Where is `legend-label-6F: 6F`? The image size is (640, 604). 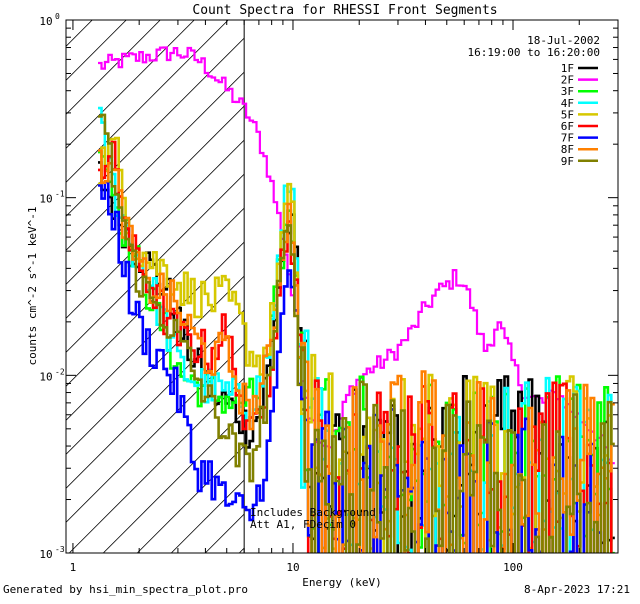 legend-label-6F: 6F is located at coordinates (567, 126).